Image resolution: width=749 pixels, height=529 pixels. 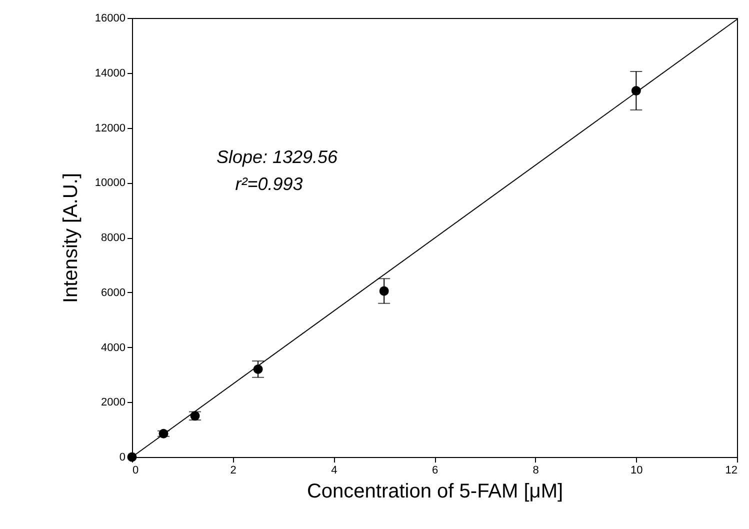 What do you see at coordinates (435, 491) in the screenshot?
I see `x-axis-title: Concentration of 5-FAM [μM]` at bounding box center [435, 491].